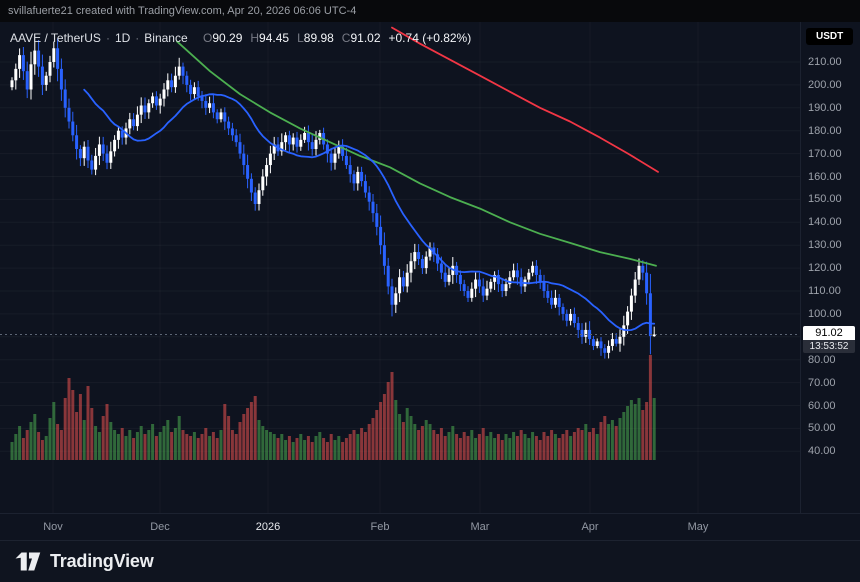 The width and height of the screenshot is (860, 582). I want to click on last-price-value: 91.02, so click(829, 333).